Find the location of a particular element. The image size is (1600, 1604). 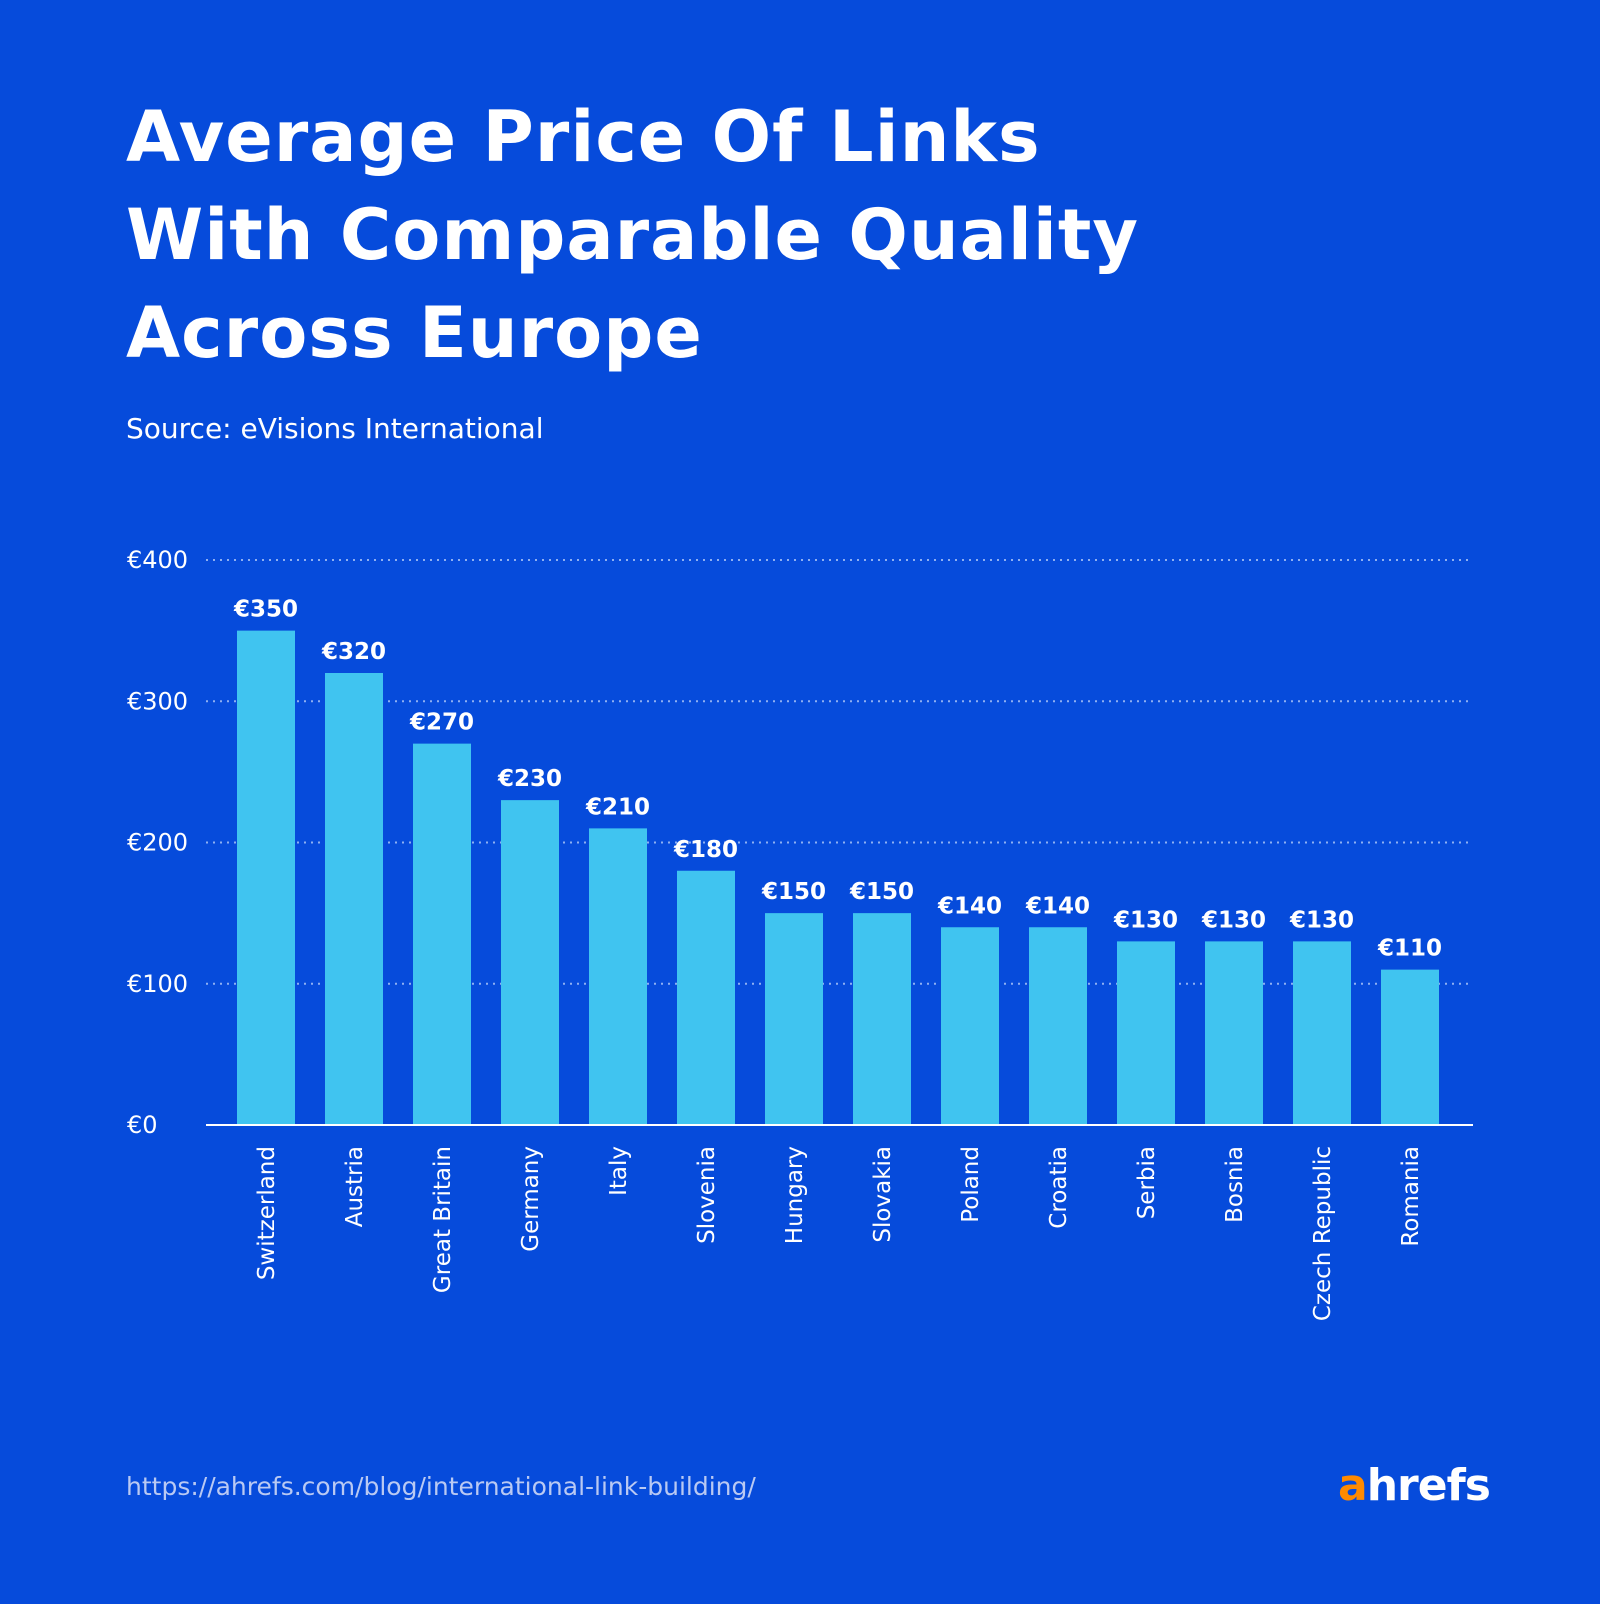

x-tick-label: Great Britain is located at coordinates (443, 1219).